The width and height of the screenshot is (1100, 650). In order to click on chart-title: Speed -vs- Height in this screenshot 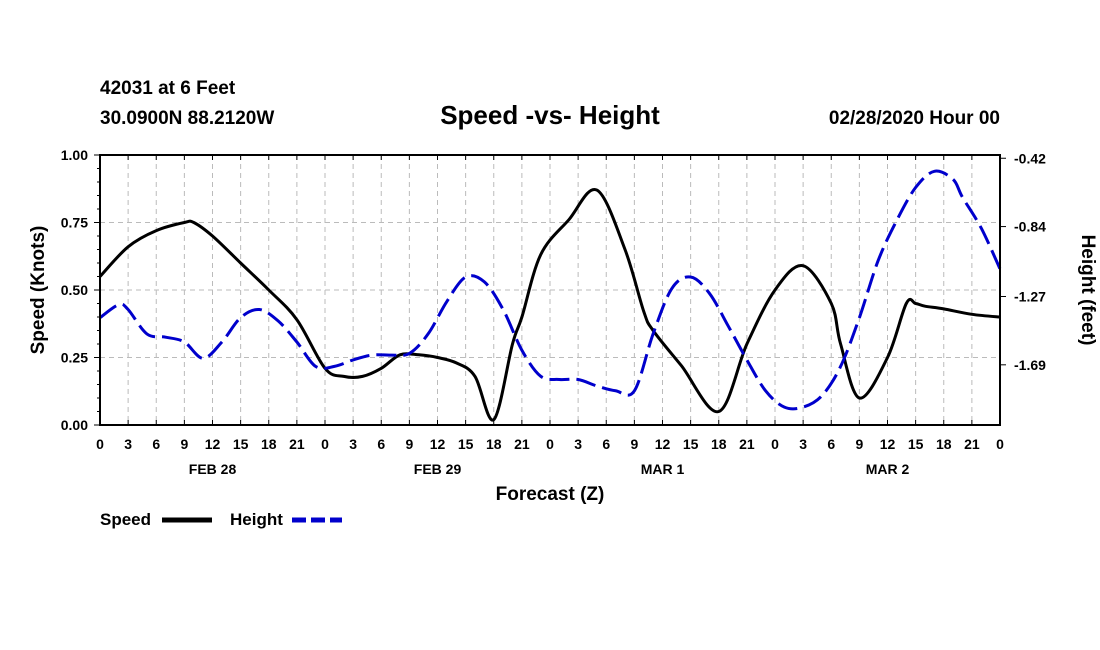, I will do `click(550, 115)`.